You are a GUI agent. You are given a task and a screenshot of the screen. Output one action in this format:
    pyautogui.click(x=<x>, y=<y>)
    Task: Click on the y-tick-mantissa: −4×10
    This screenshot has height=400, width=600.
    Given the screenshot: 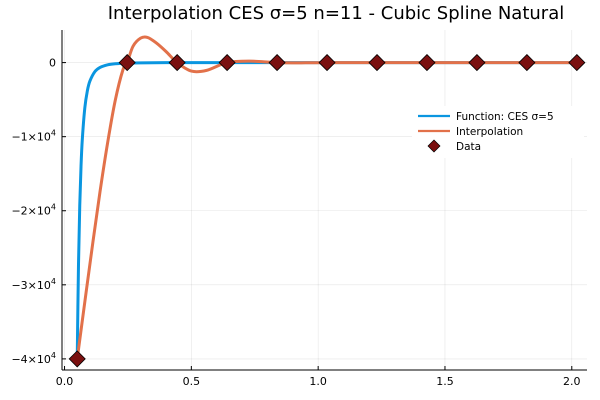 What is the action you would take?
    pyautogui.click(x=30, y=359)
    